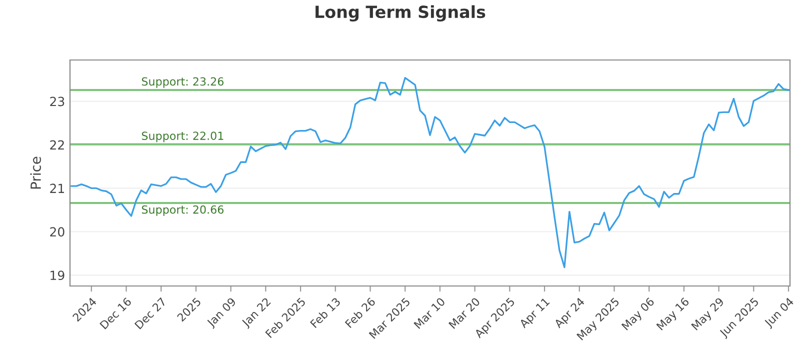  What do you see at coordinates (57, 101) in the screenshot?
I see `y-tick-label: 23` at bounding box center [57, 101].